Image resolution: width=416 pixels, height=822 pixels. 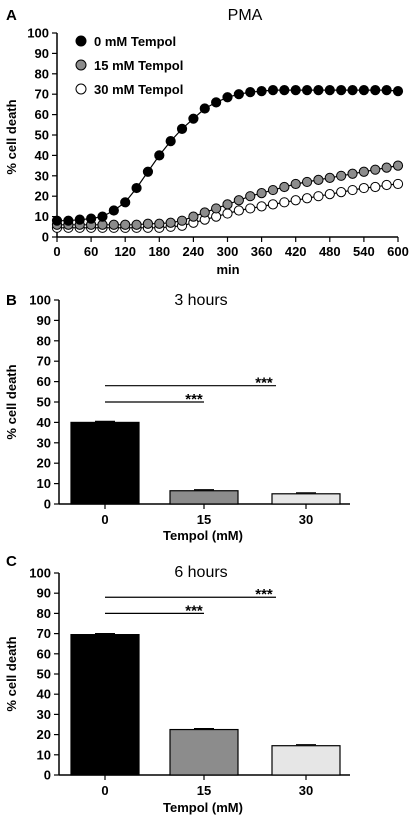 What do you see at coordinates (42, 175) in the screenshot?
I see `panel-a-y-tick-label: 30` at bounding box center [42, 175].